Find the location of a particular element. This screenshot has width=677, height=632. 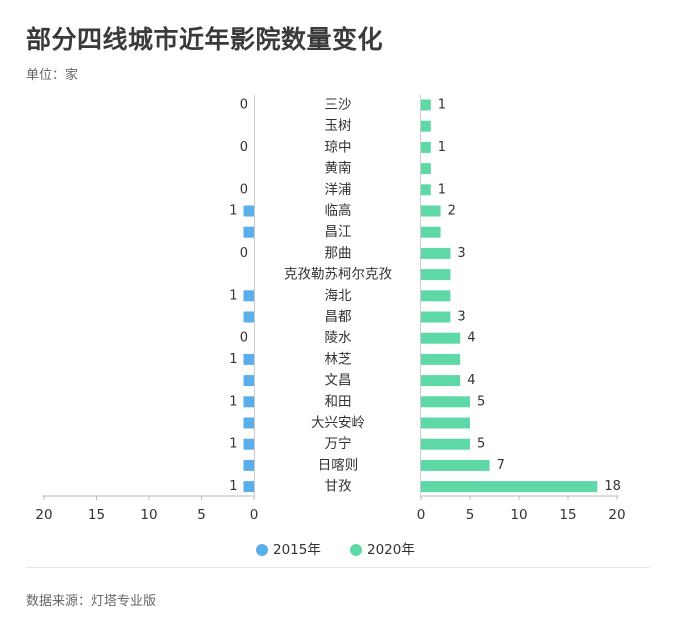

category-label: 黄南 is located at coordinates (338, 169).